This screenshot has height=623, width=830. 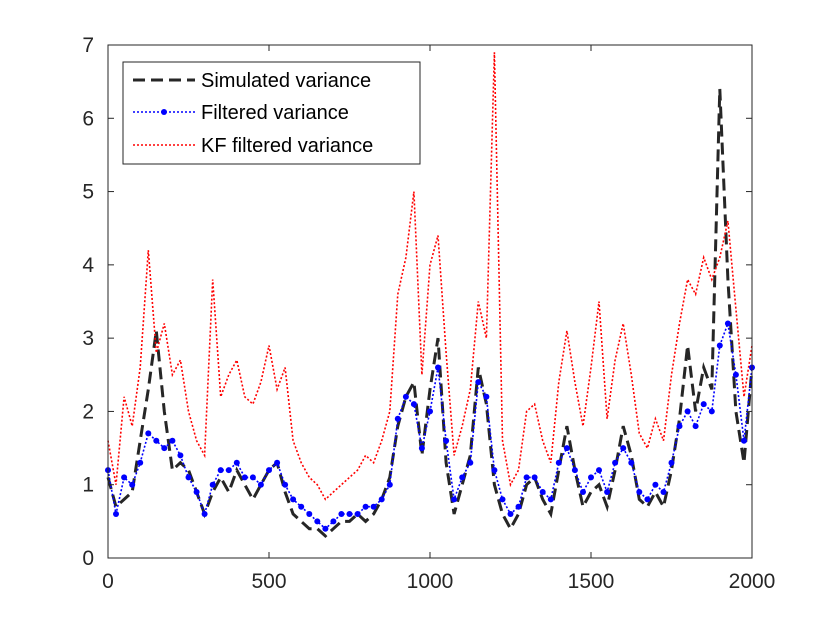 I want to click on y-tick-label: 2, so click(x=88, y=411).